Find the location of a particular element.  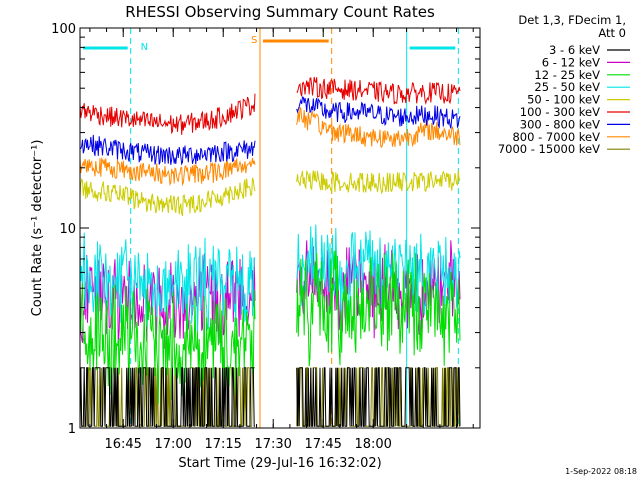

legend-label: 6 - 12 keV is located at coordinates (571, 62).